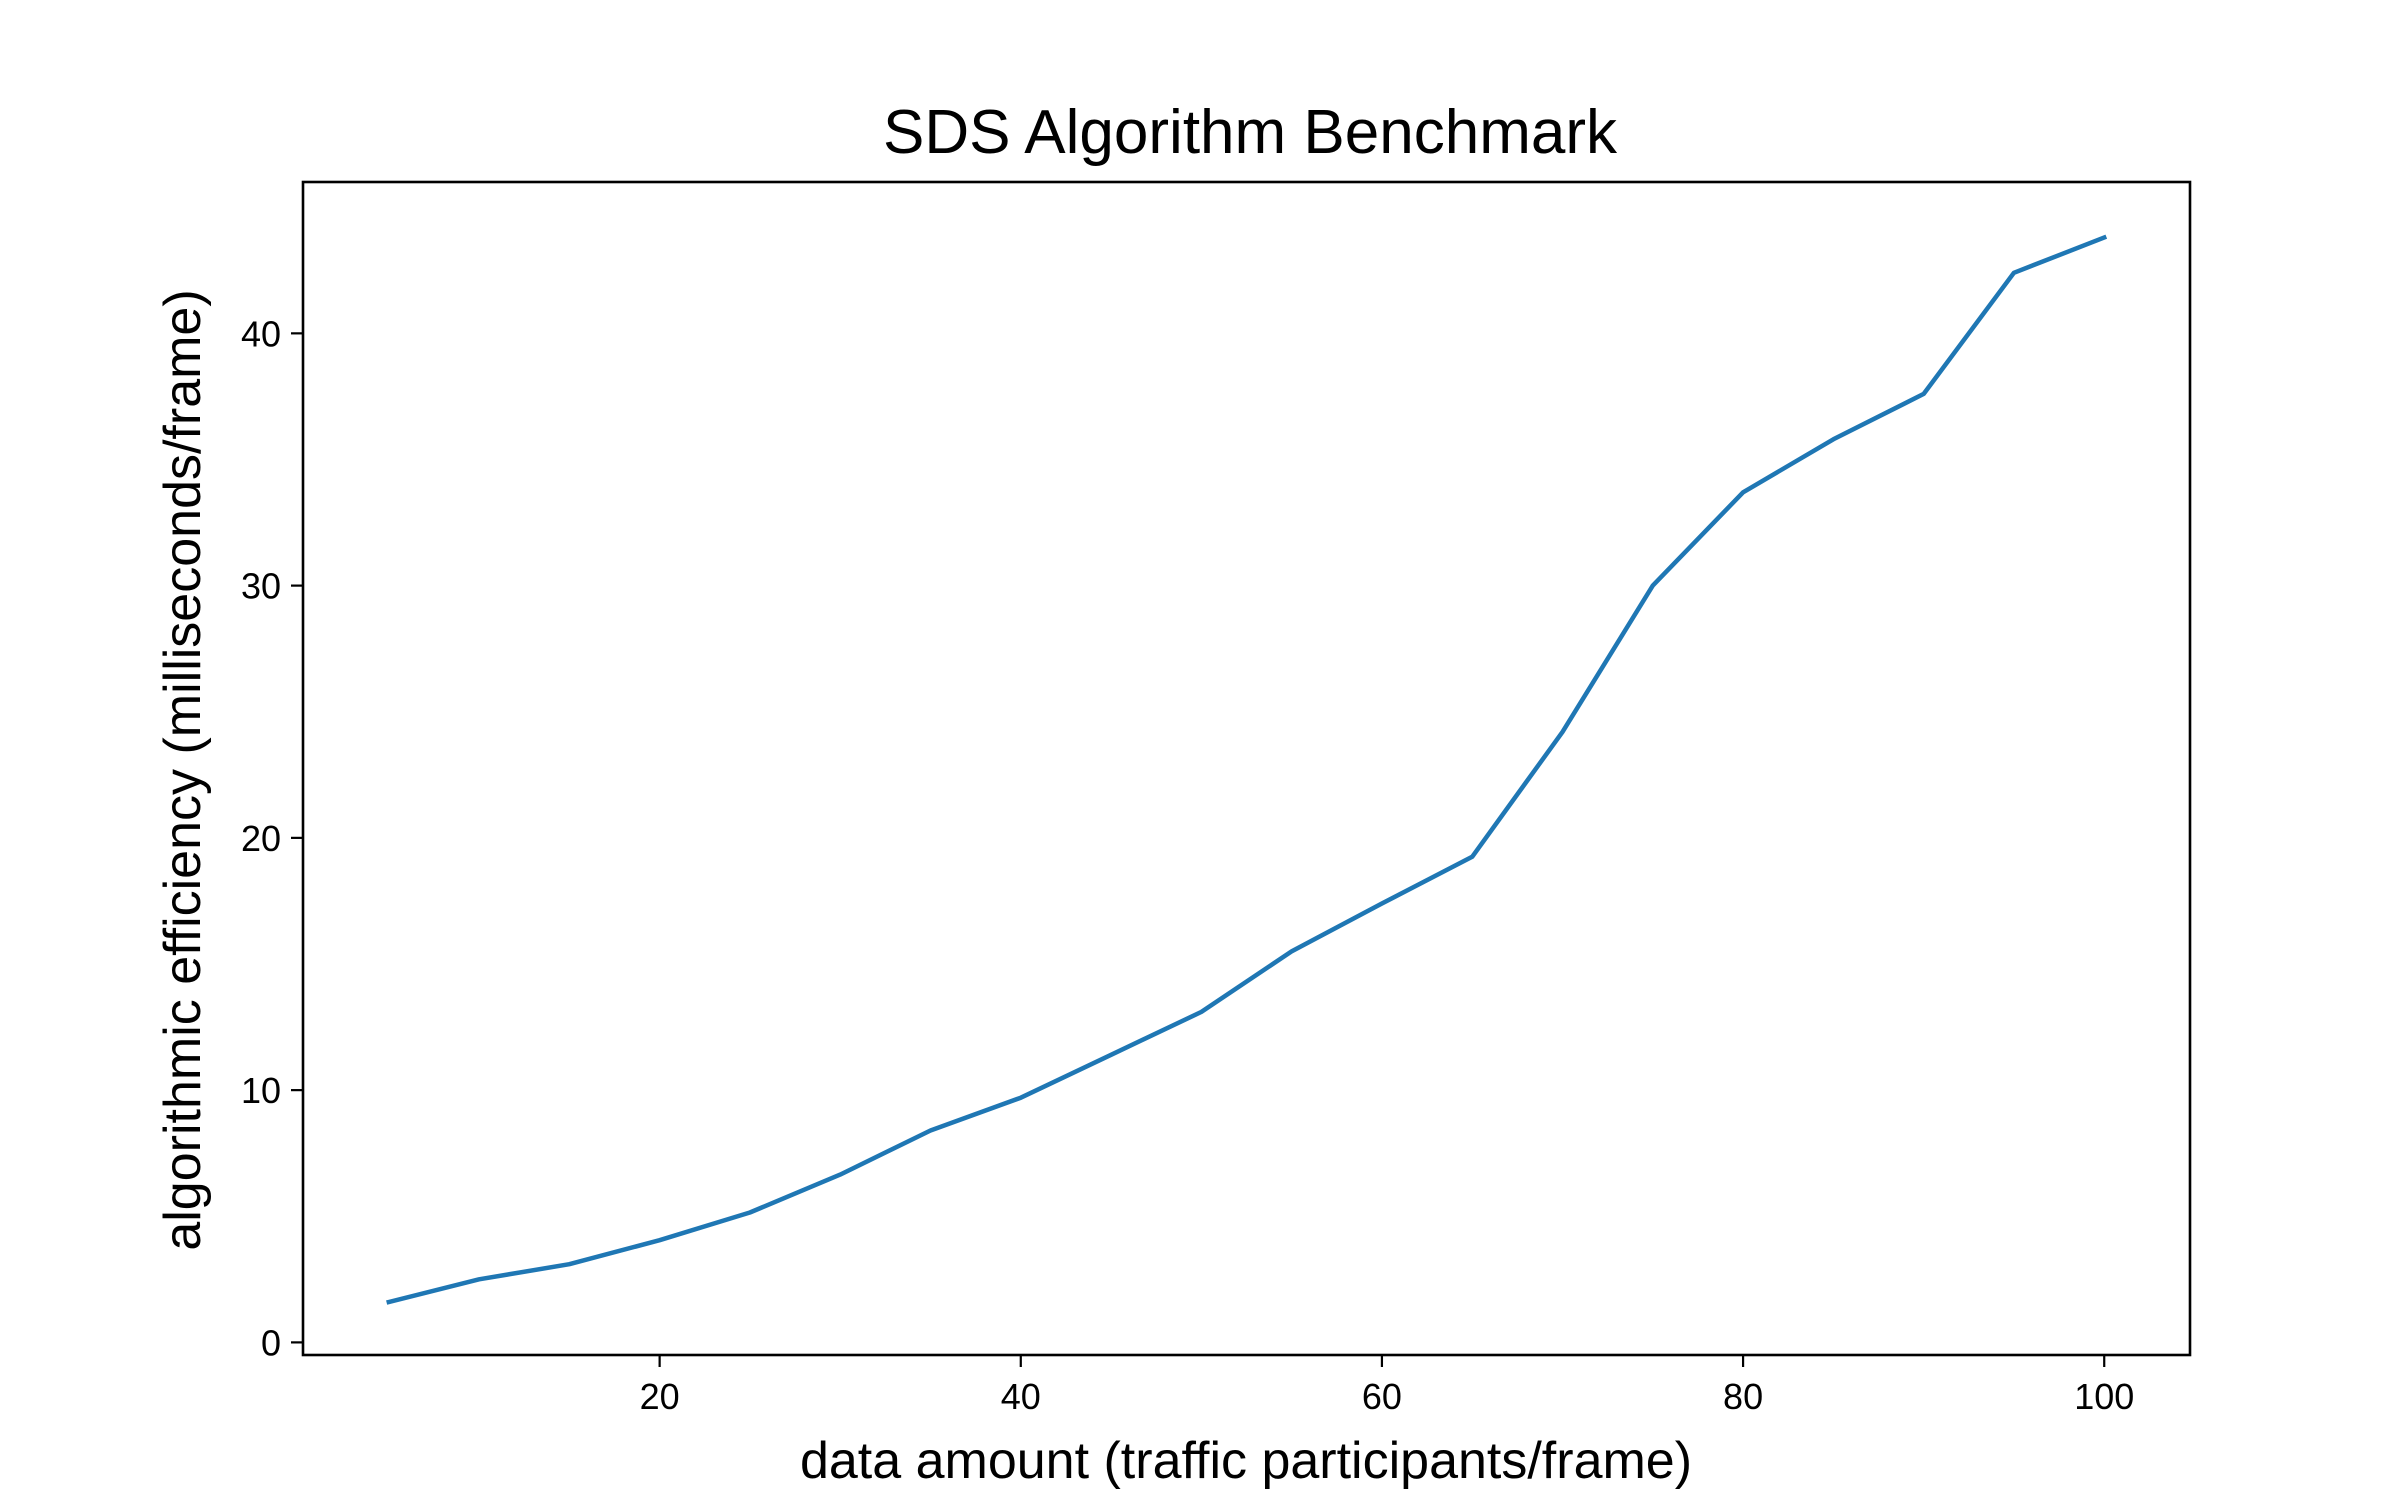  Describe the element at coordinates (1743, 1396) in the screenshot. I see `x-tick-label: 80` at that location.